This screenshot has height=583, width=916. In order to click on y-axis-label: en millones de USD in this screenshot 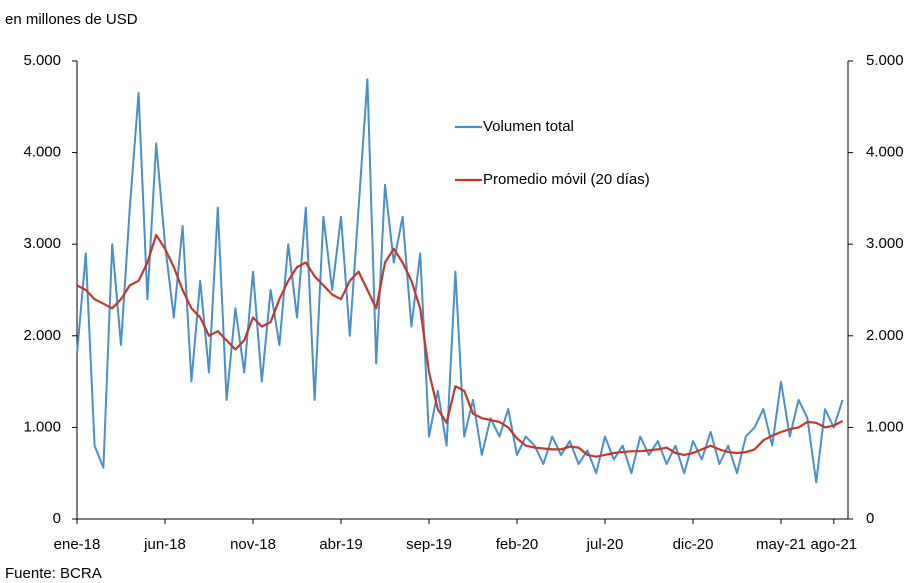, I will do `click(71, 19)`.